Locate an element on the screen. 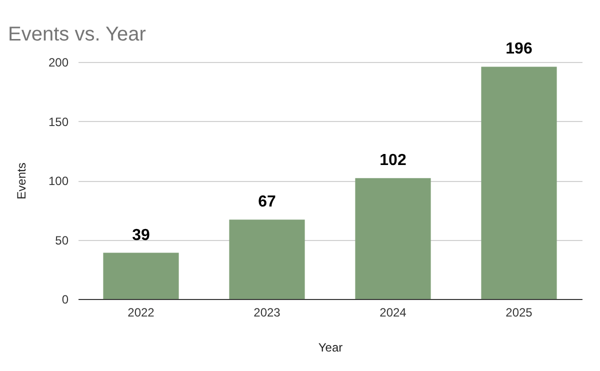 The image size is (600, 371). y-tick-label: 50 is located at coordinates (62, 240).